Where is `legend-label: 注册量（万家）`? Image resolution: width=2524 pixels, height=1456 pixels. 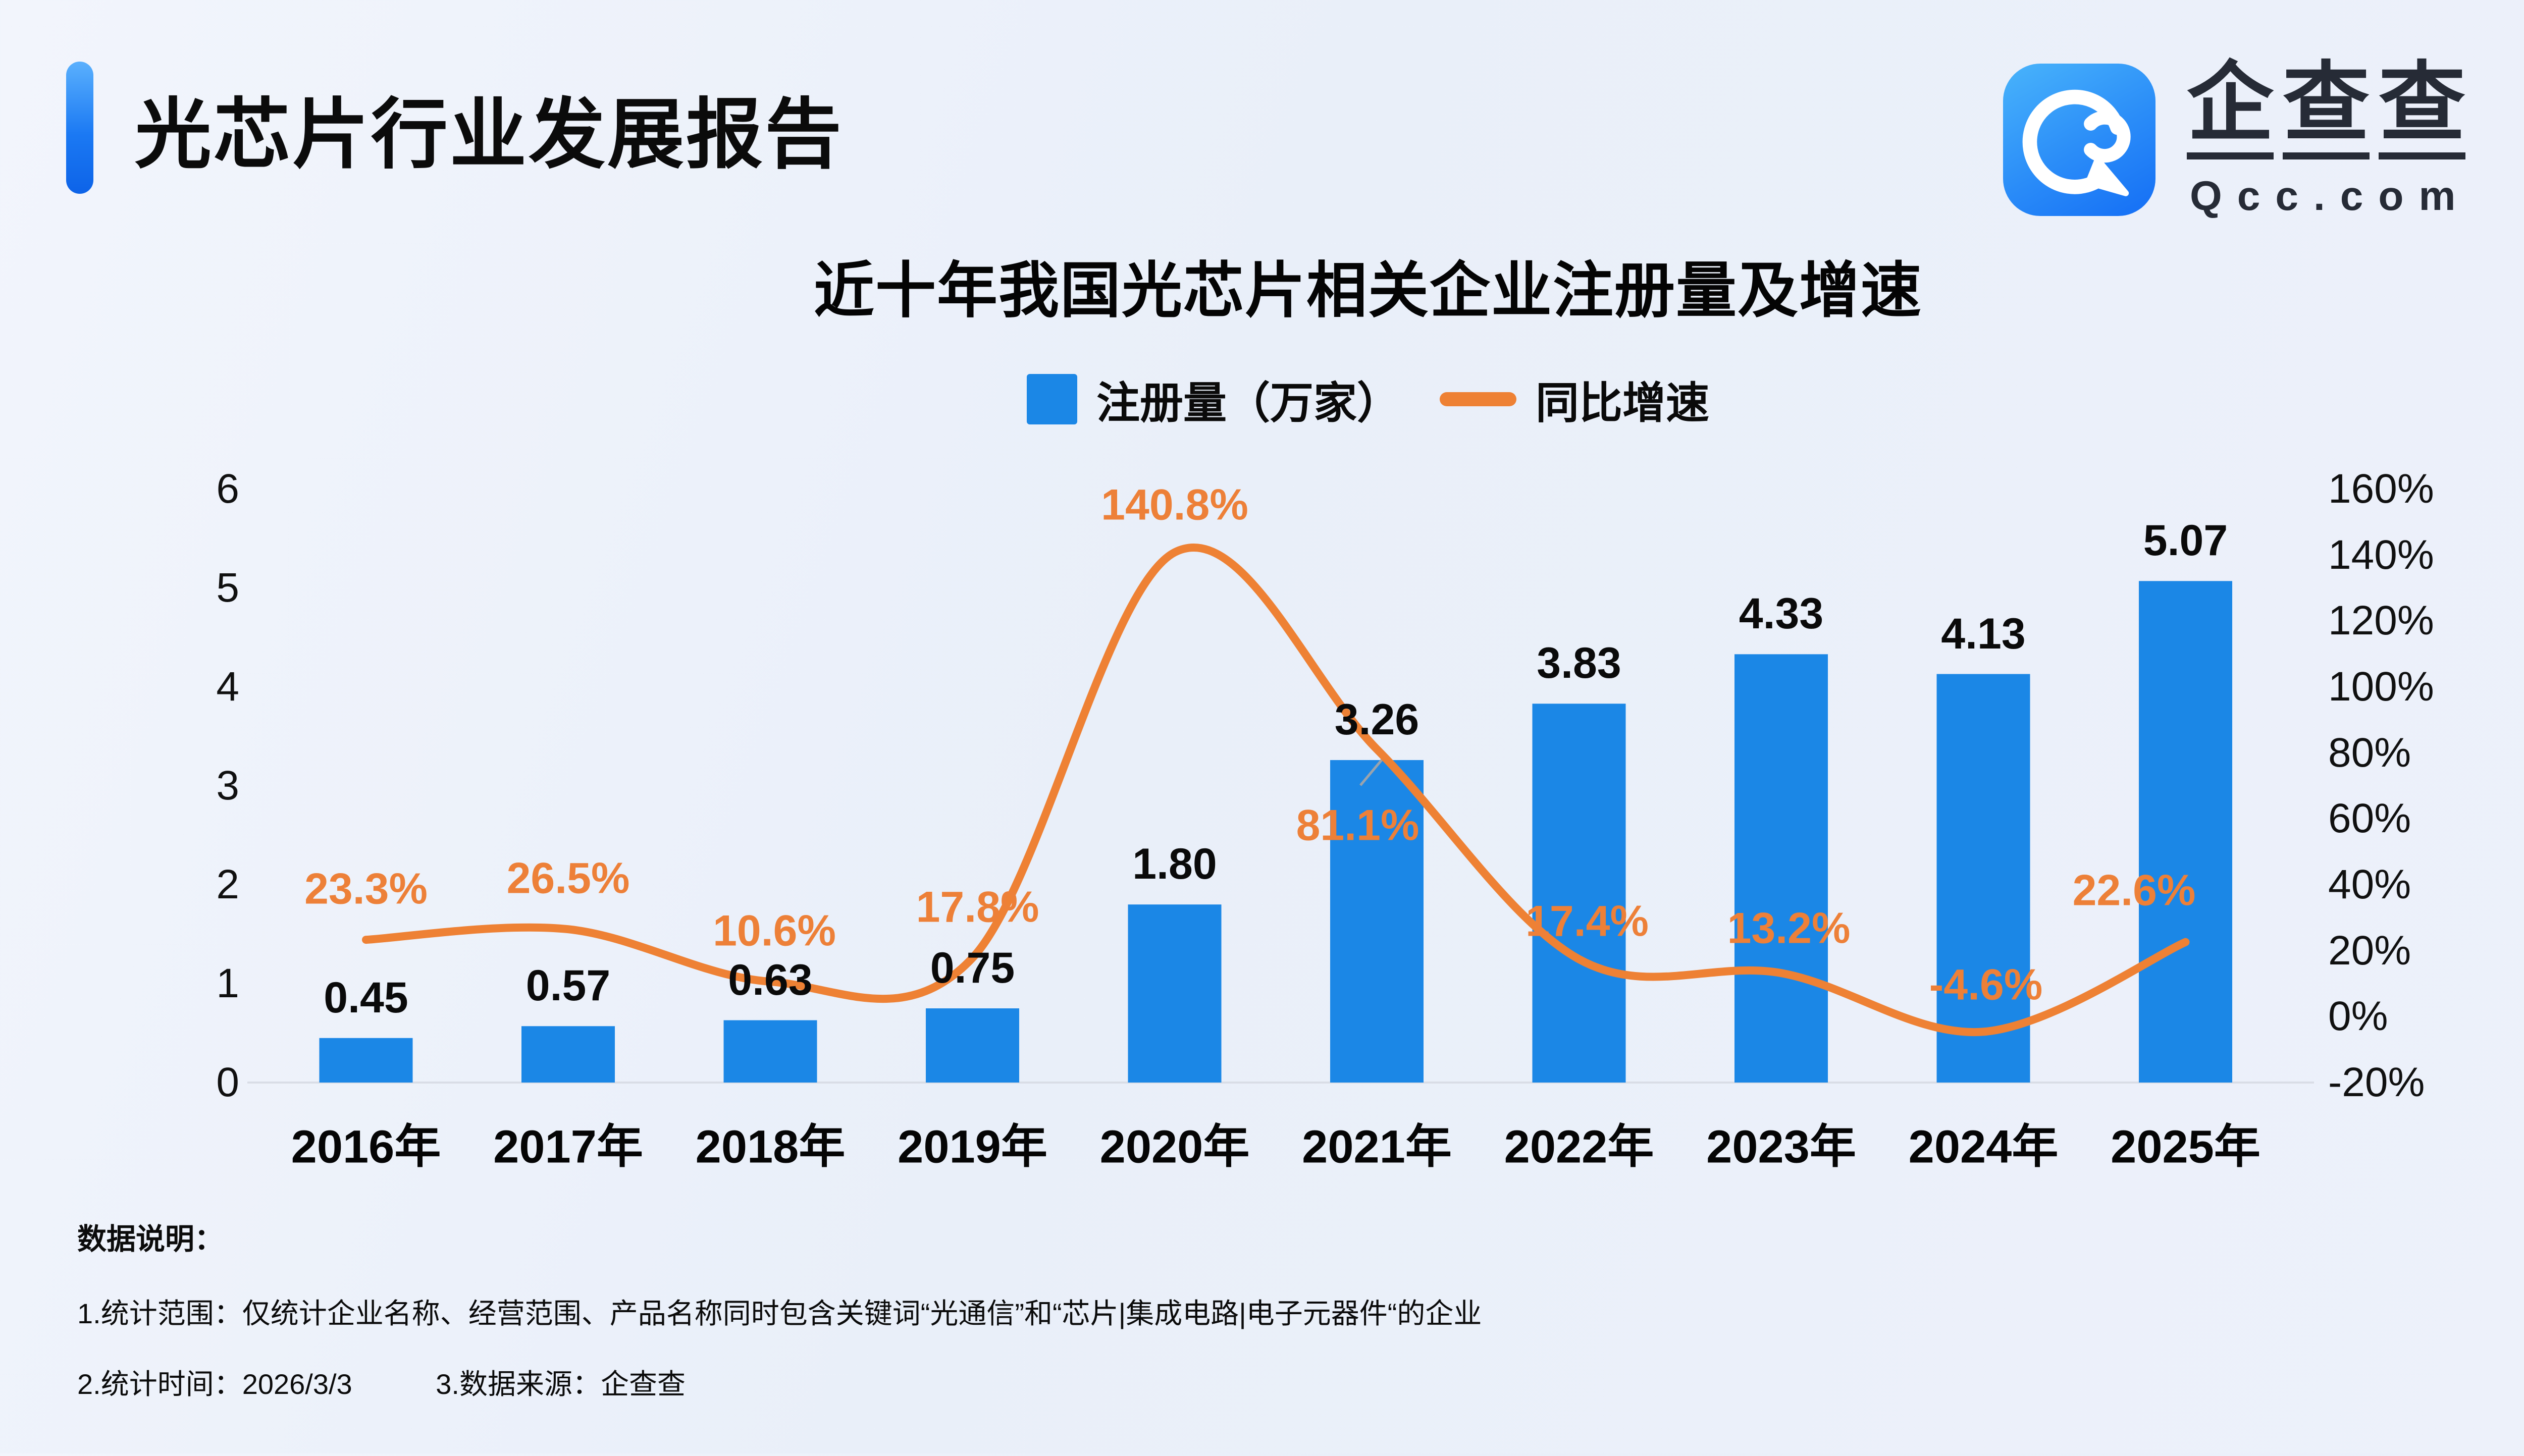 legend-label: 注册量（万家） is located at coordinates (1248, 403).